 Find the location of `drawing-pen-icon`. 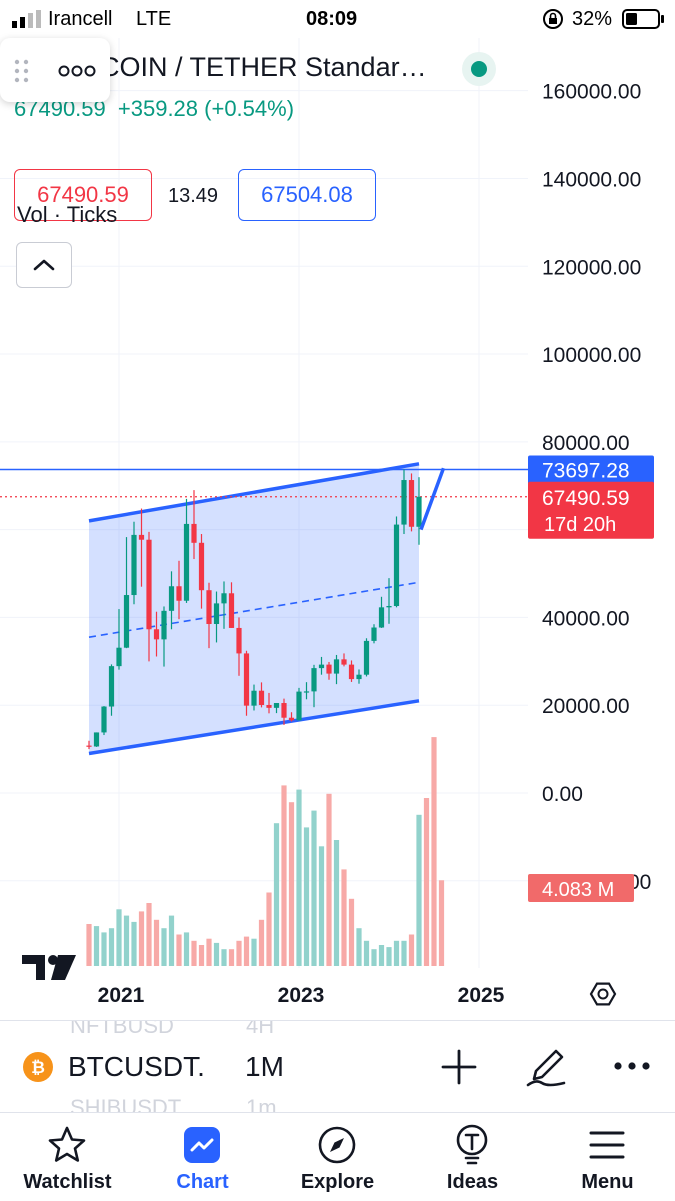

drawing-pen-icon is located at coordinates (546, 1067).